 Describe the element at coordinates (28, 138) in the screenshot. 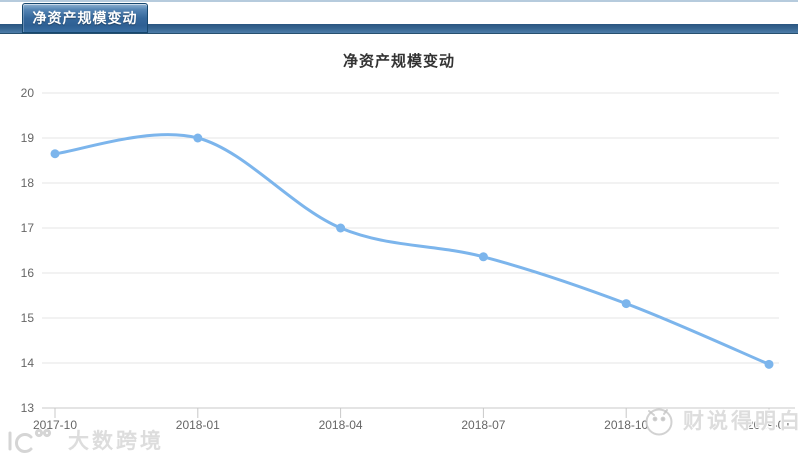

I see `y-axis-label: 19` at that location.